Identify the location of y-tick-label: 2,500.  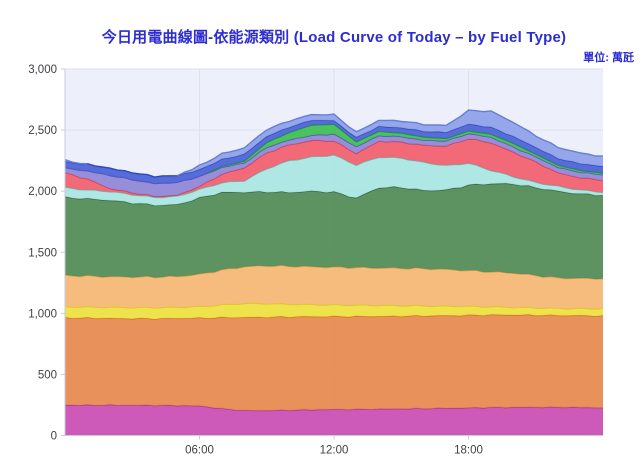
(42, 131).